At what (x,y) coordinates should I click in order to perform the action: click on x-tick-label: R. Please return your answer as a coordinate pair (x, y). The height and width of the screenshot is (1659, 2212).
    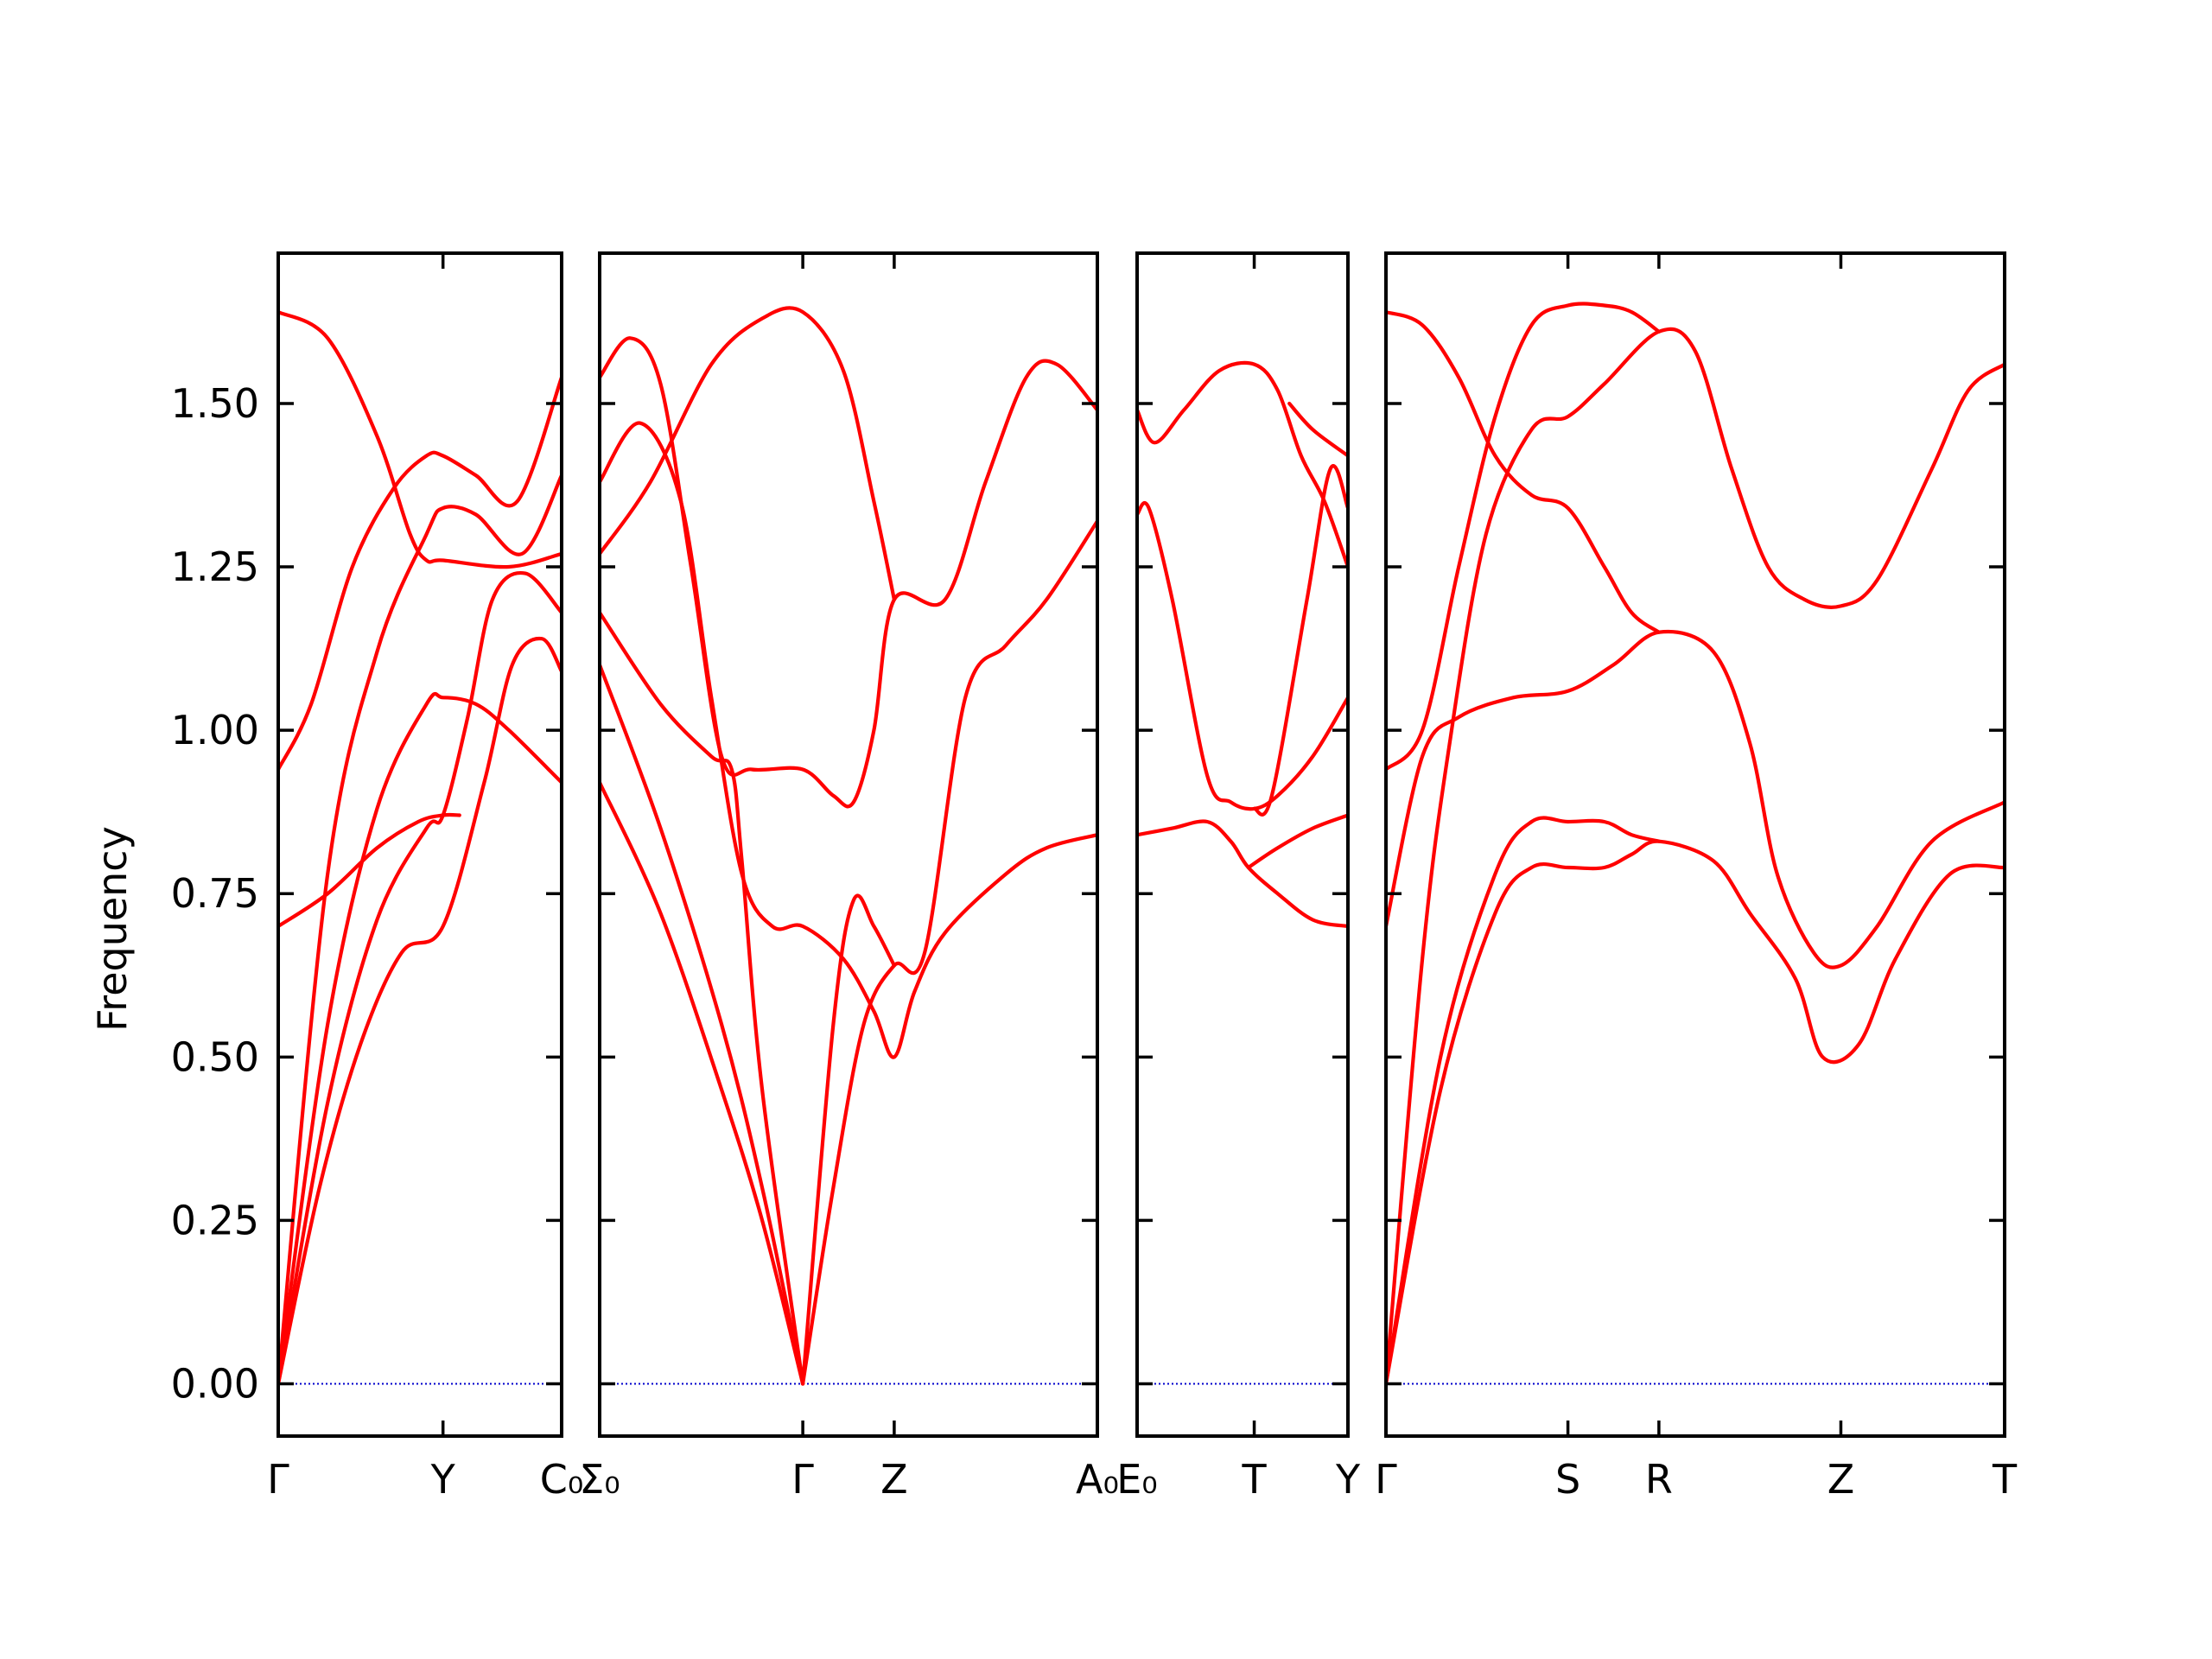
    Looking at the image, I should click on (1659, 1479).